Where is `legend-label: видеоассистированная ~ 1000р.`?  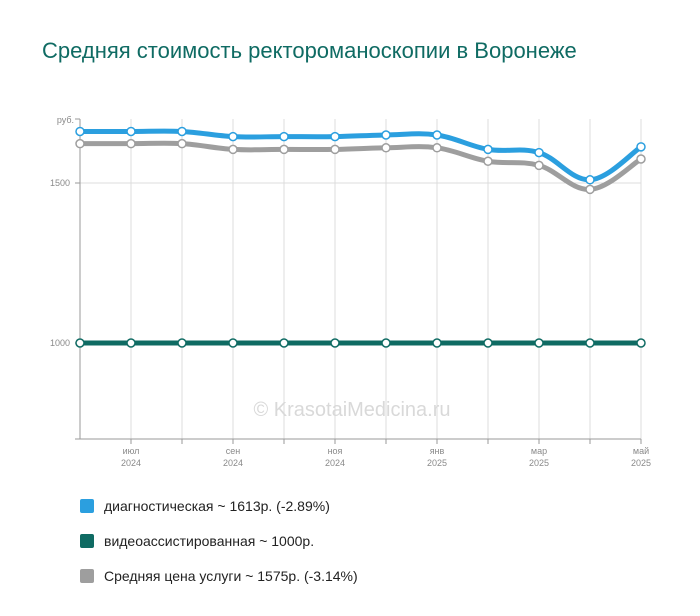
legend-label: видеоассистированная ~ 1000р. is located at coordinates (209, 540).